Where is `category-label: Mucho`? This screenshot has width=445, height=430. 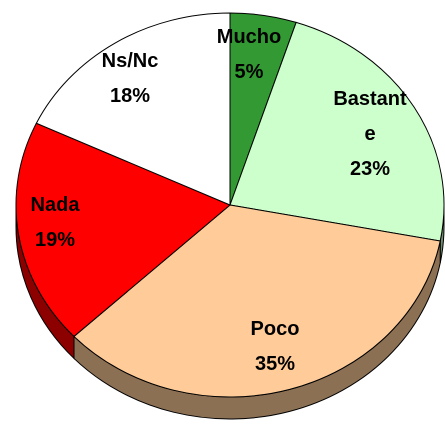
category-label: Mucho is located at coordinates (249, 37).